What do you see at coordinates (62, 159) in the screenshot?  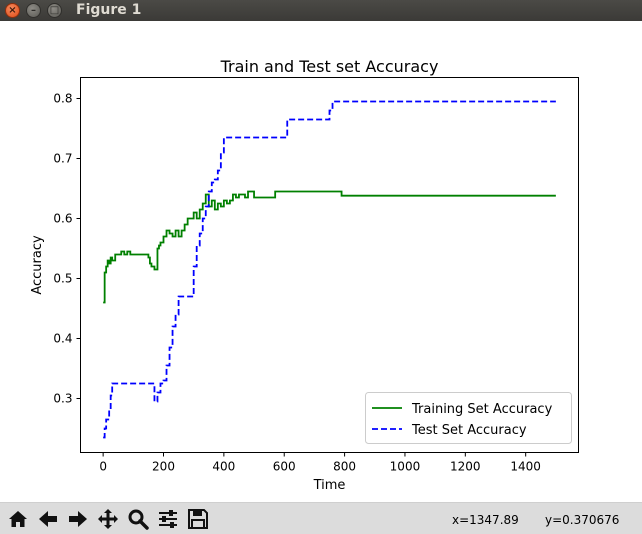 I see `y-tick-label: 0.7` at bounding box center [62, 159].